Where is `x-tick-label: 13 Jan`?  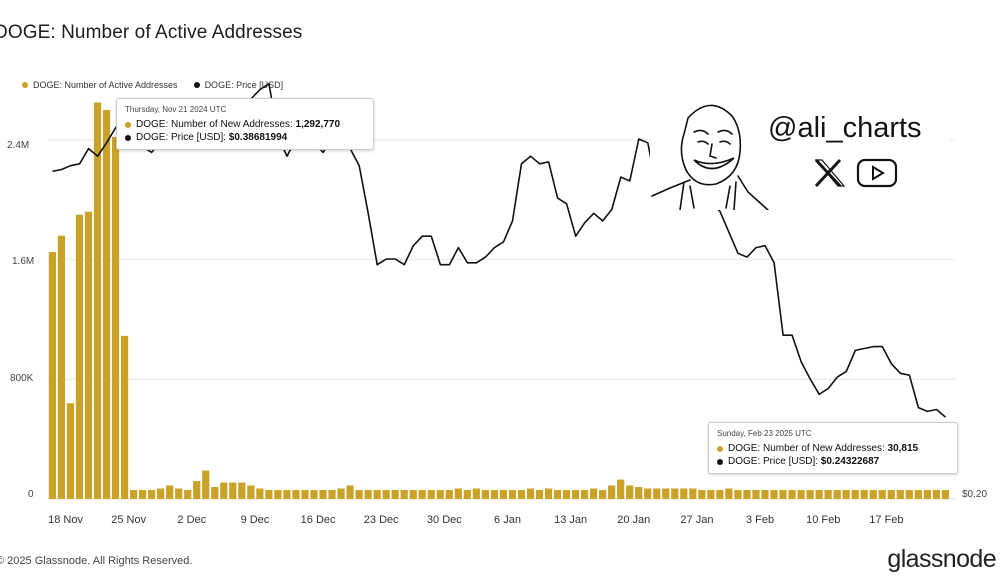 x-tick-label: 13 Jan is located at coordinates (571, 520).